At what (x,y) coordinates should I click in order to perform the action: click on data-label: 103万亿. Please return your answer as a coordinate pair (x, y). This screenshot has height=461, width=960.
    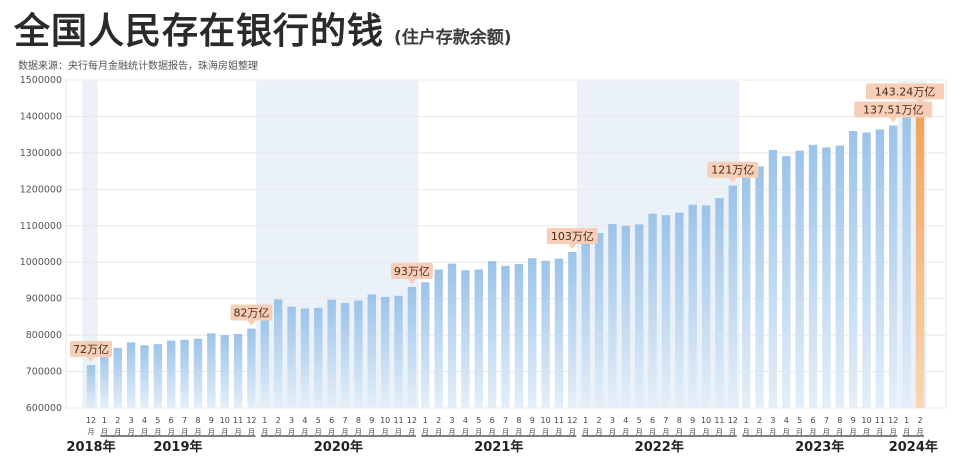
    Looking at the image, I should click on (572, 236).